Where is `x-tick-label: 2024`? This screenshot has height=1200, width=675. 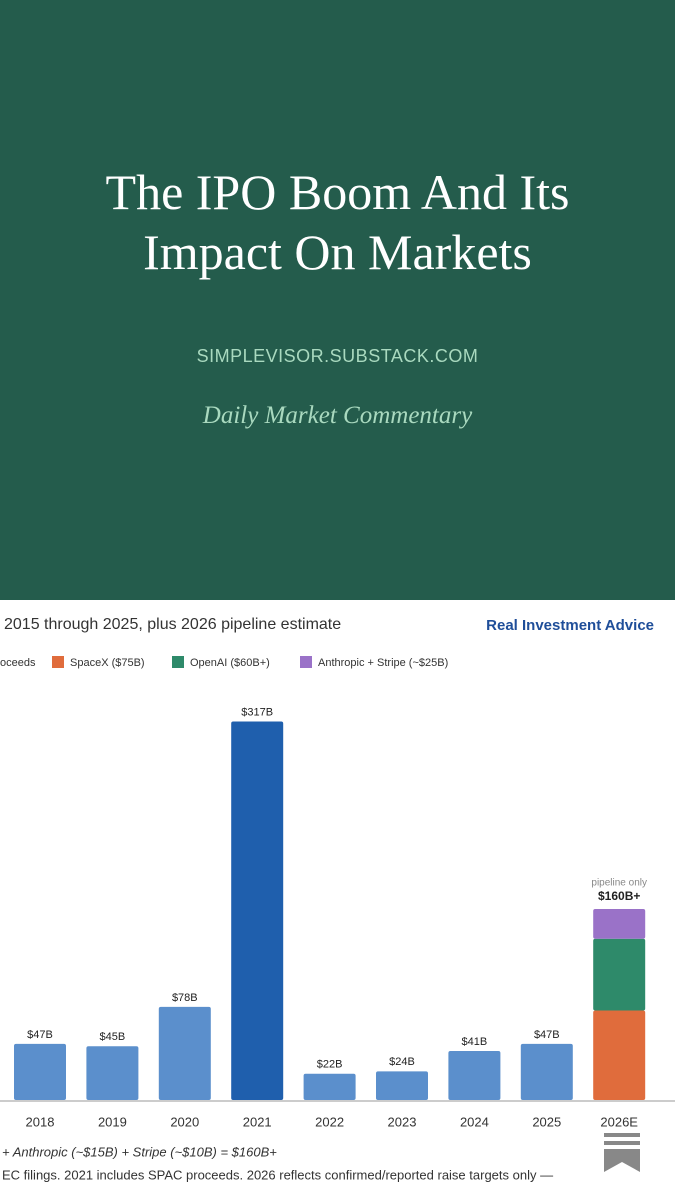
x-tick-label: 2024 is located at coordinates (474, 1121).